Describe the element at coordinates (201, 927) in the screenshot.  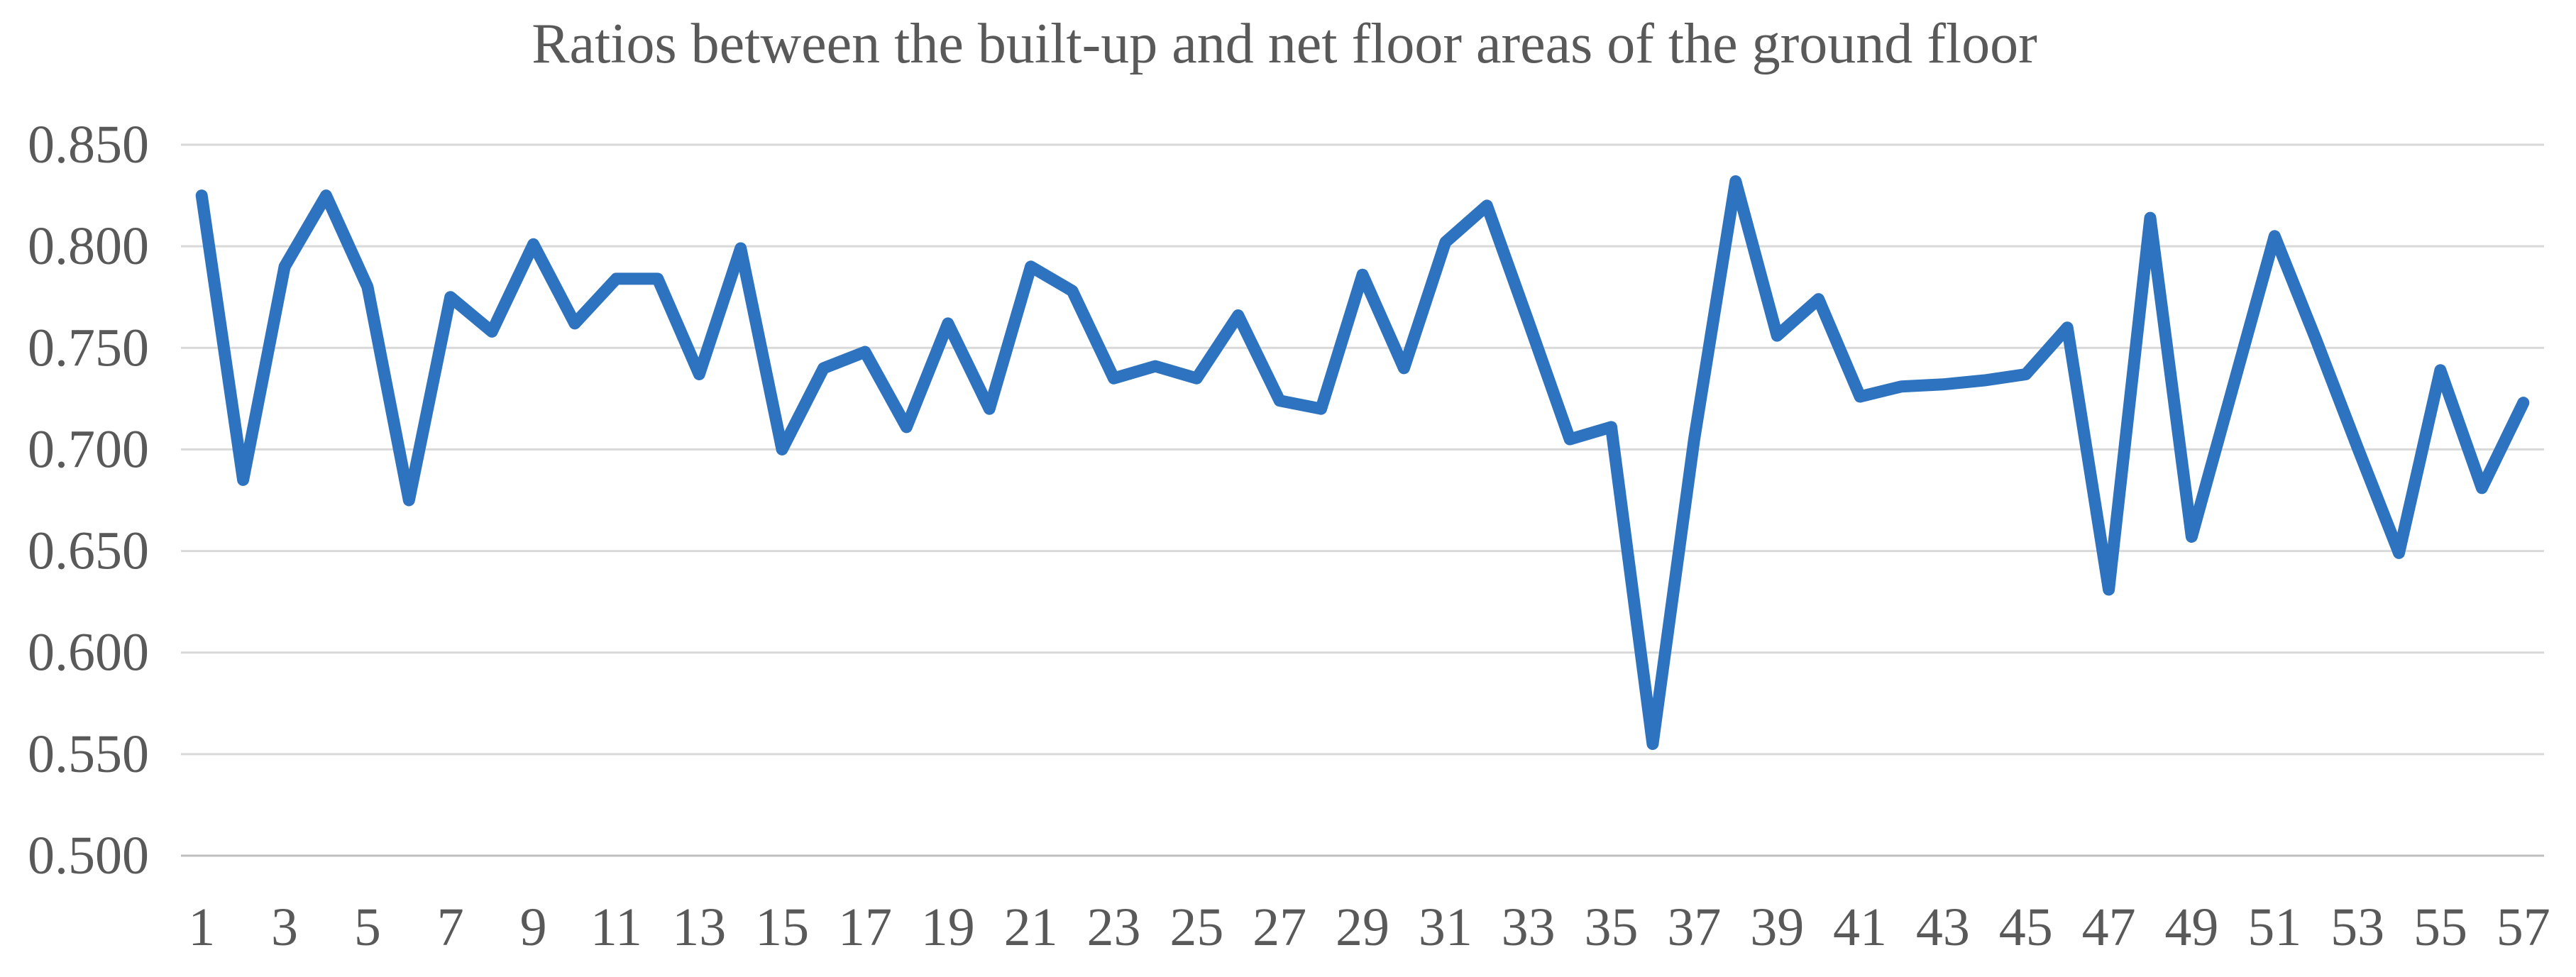
I see `x-axis-tick-label: 1` at that location.